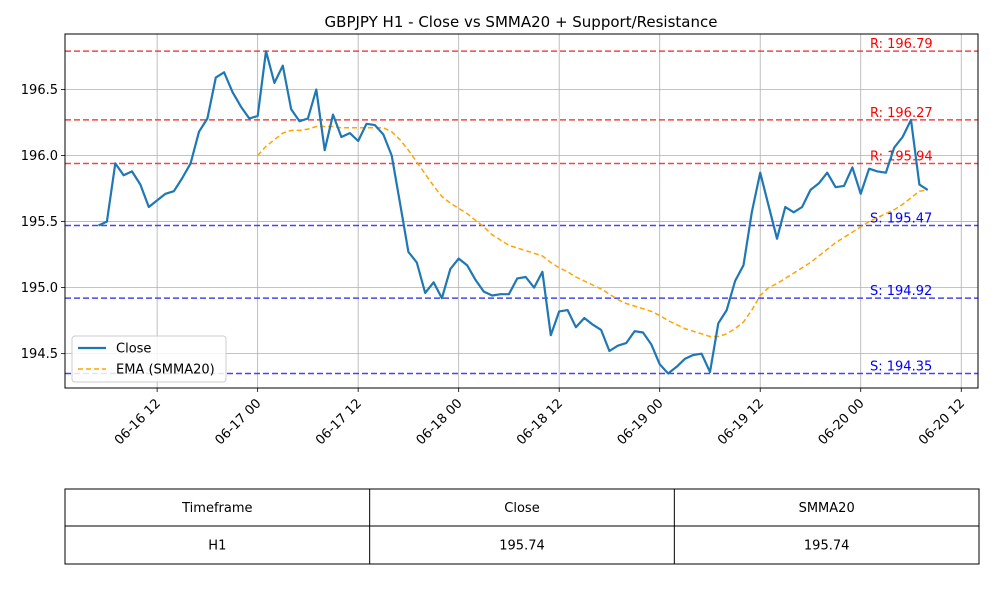 The image size is (1000, 600). I want to click on table-header-cell: Timeframe, so click(216, 508).